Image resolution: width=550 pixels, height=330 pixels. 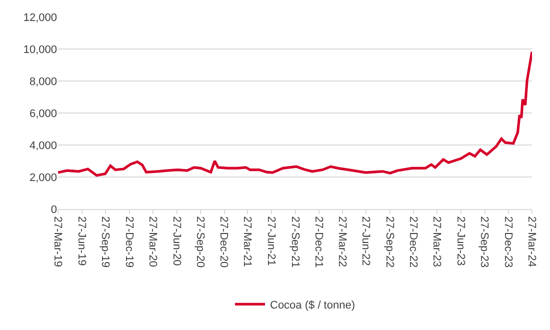 I want to click on x-tick-label: 27-Sep-20, so click(x=200, y=242).